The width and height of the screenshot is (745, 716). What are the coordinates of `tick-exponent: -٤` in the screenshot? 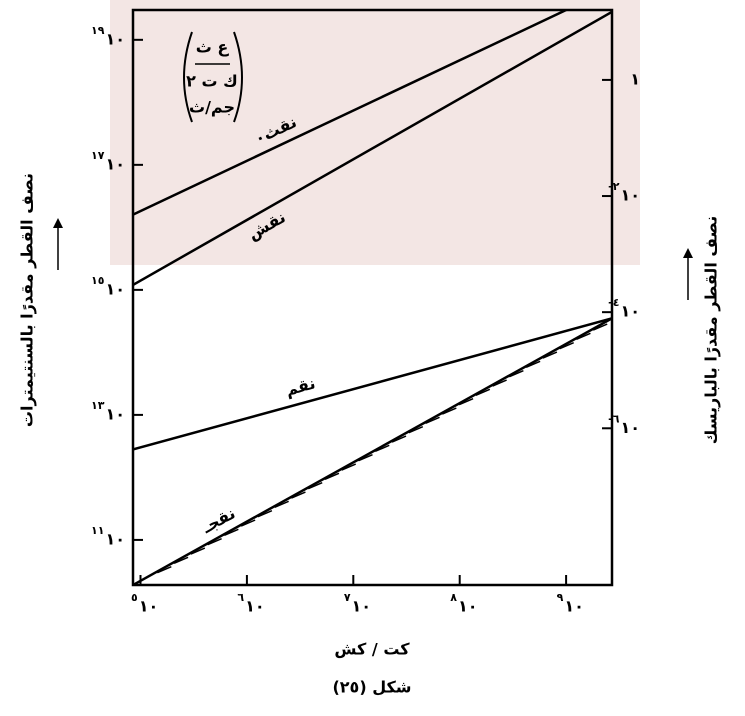 It's located at (613, 302).